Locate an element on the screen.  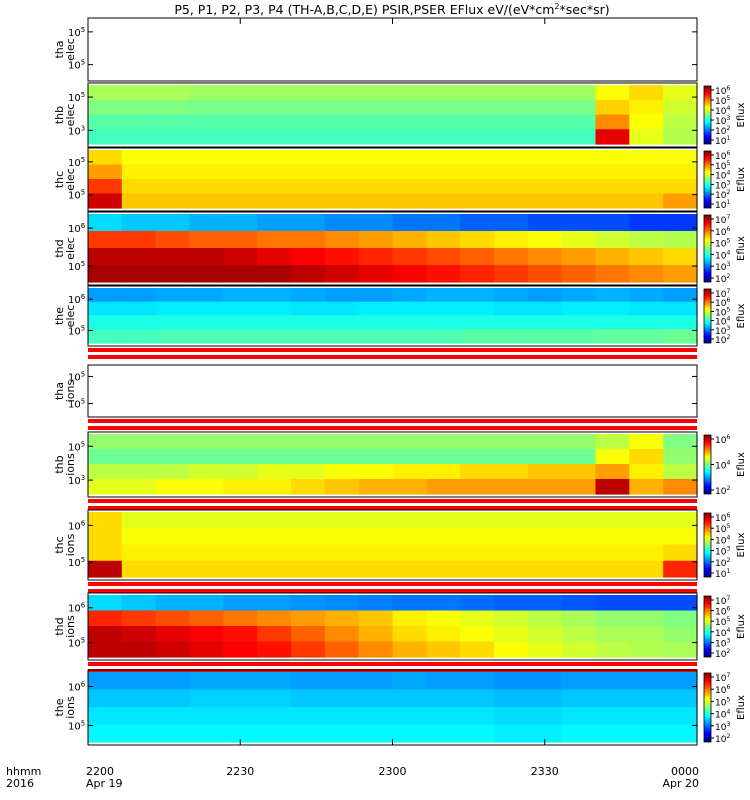
y-tick-label: 10⁶ is located at coordinates (77, 299).